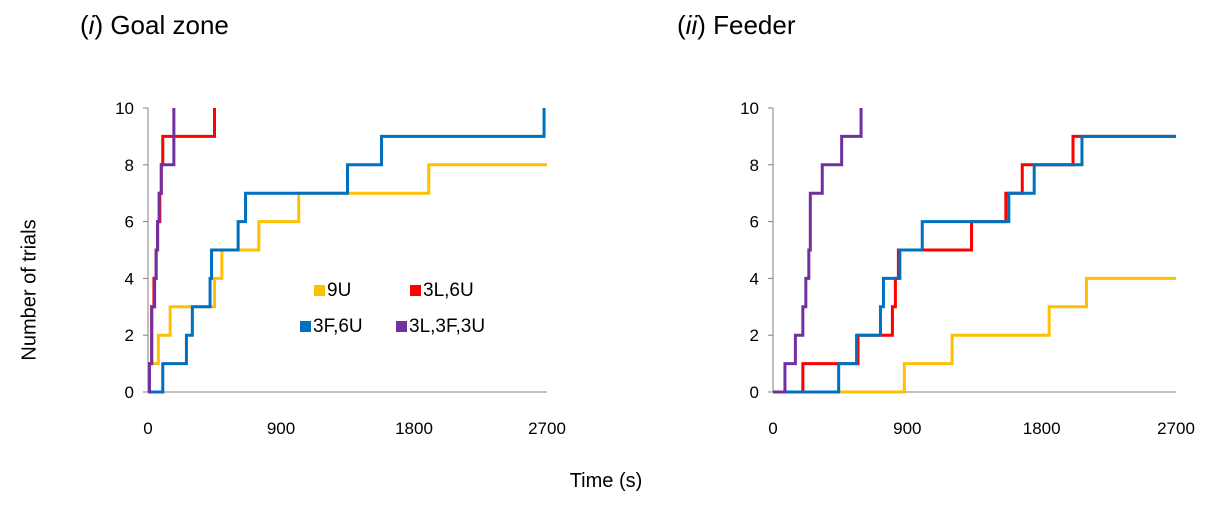 The height and width of the screenshot is (520, 1212). What do you see at coordinates (338, 326) in the screenshot?
I see `legend-label-3f-6u: 3F,6U` at bounding box center [338, 326].